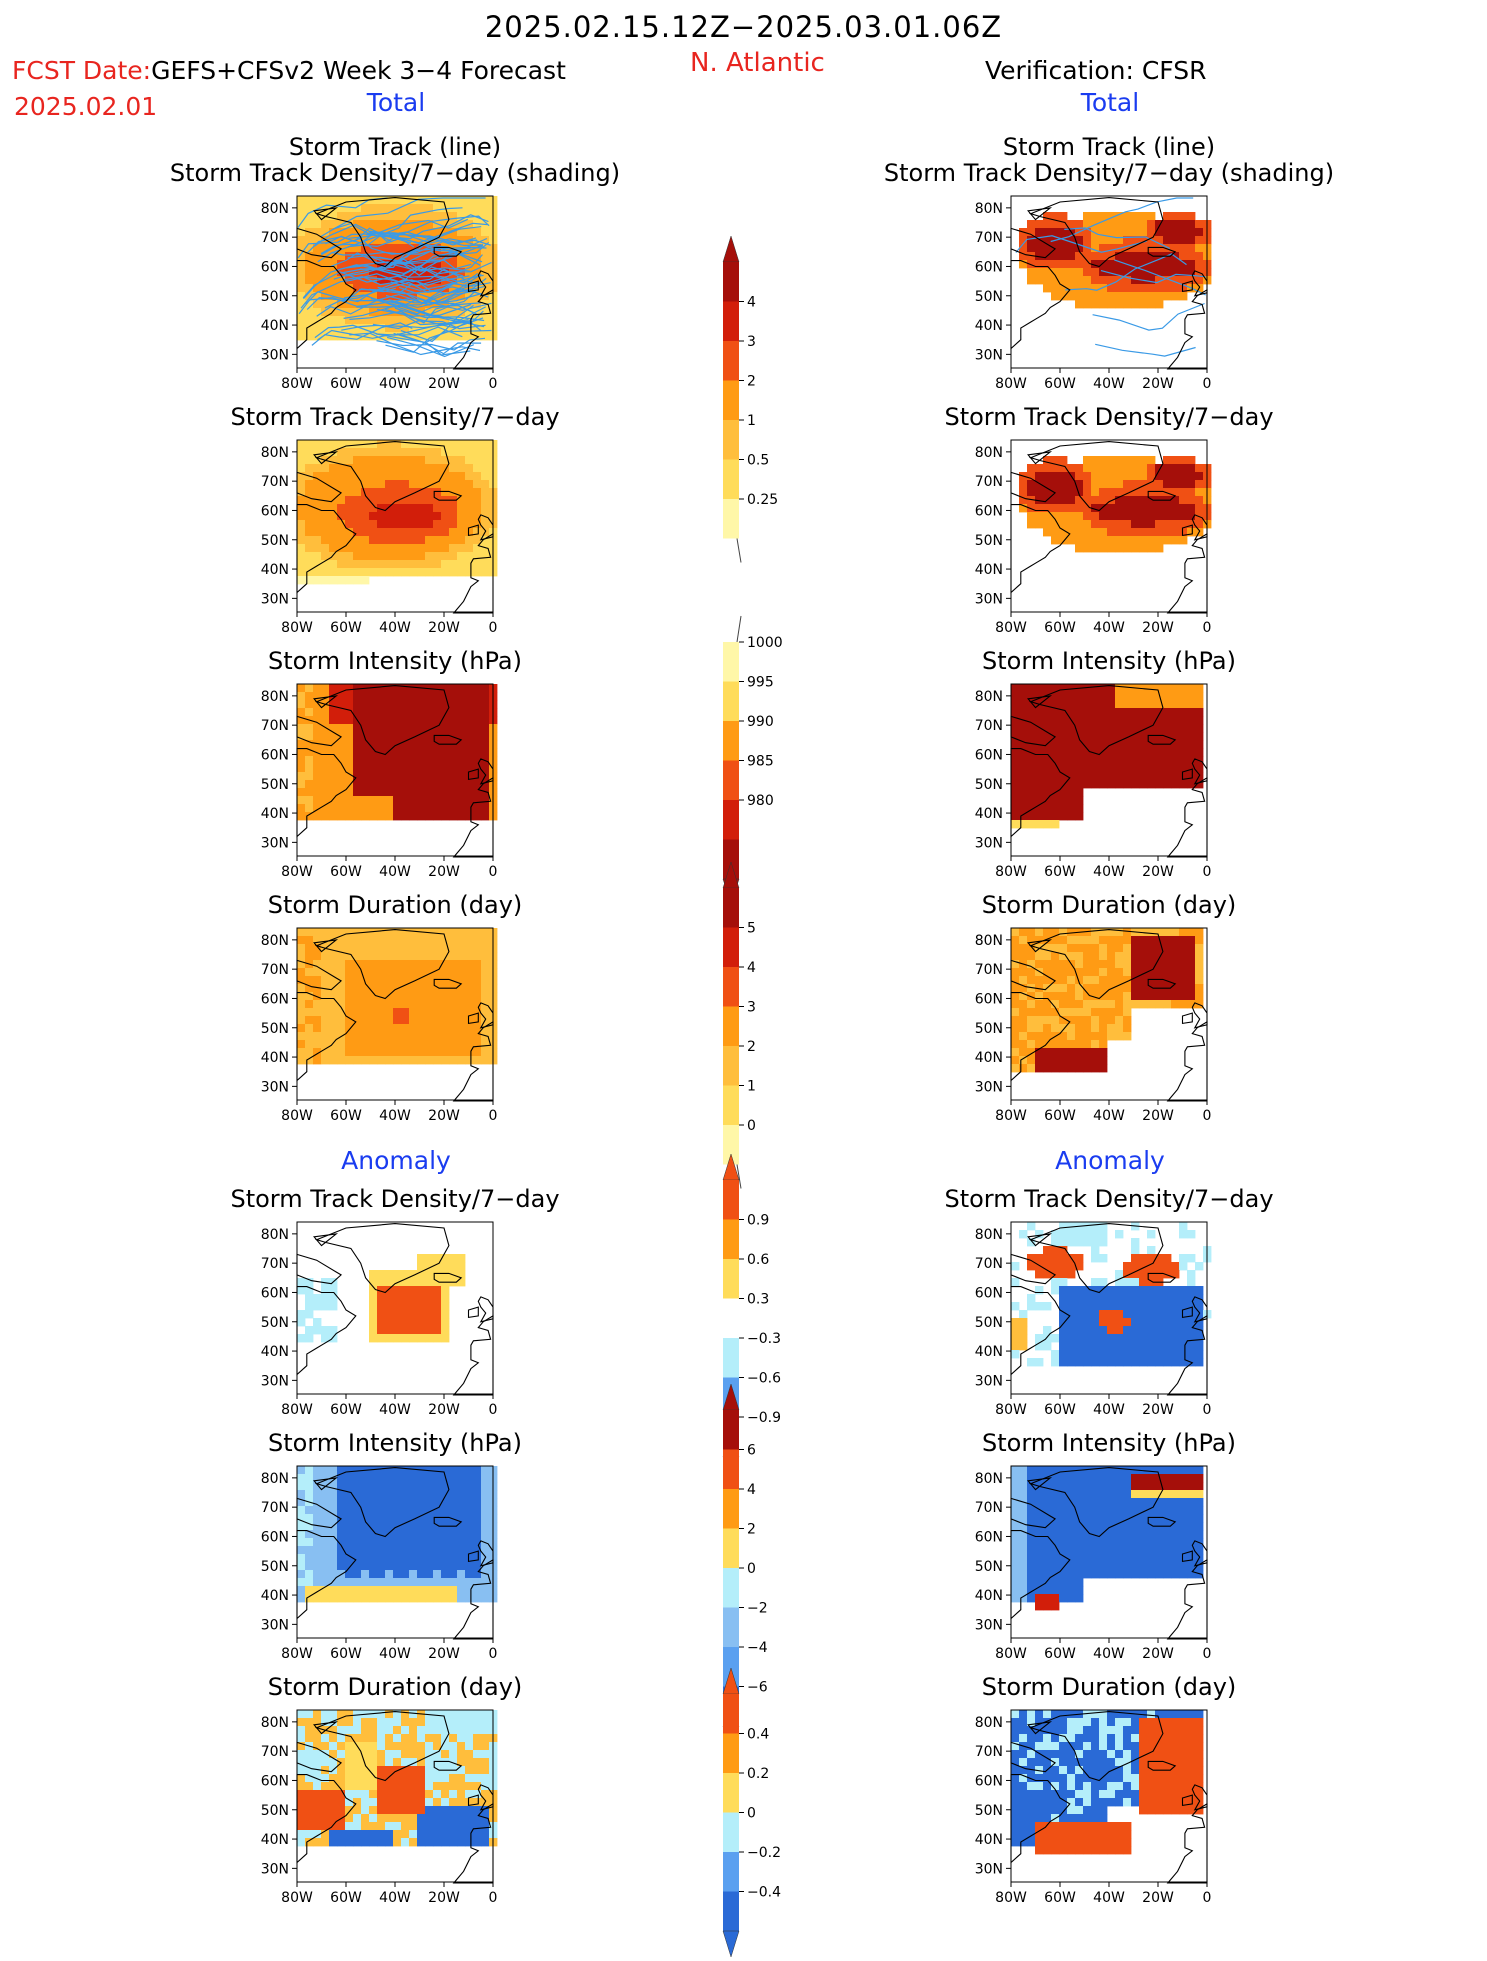 This screenshot has width=1487, height=1961. Describe the element at coordinates (397, 248) in the screenshot. I see `fcst-track-cell` at that location.